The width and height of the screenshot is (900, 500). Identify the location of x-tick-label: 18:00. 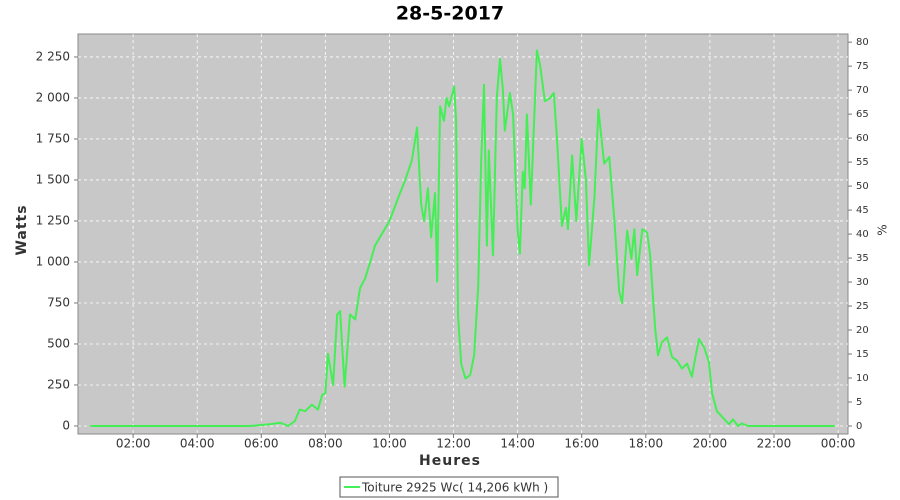
(646, 444).